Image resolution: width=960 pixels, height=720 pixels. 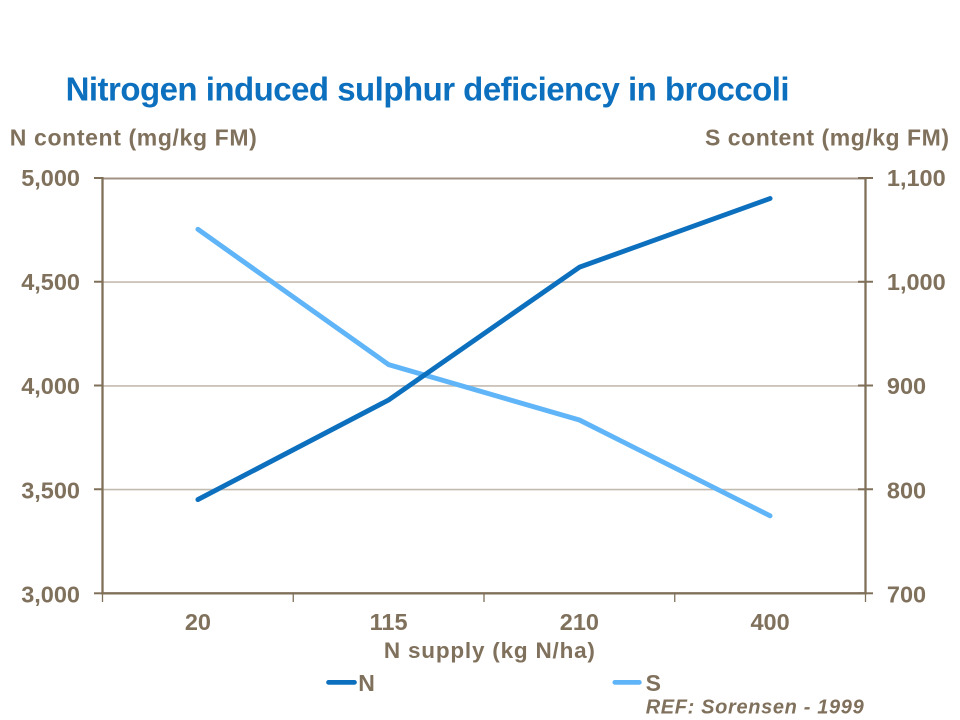 What do you see at coordinates (769, 622) in the screenshot?
I see `svg-text: 400` at bounding box center [769, 622].